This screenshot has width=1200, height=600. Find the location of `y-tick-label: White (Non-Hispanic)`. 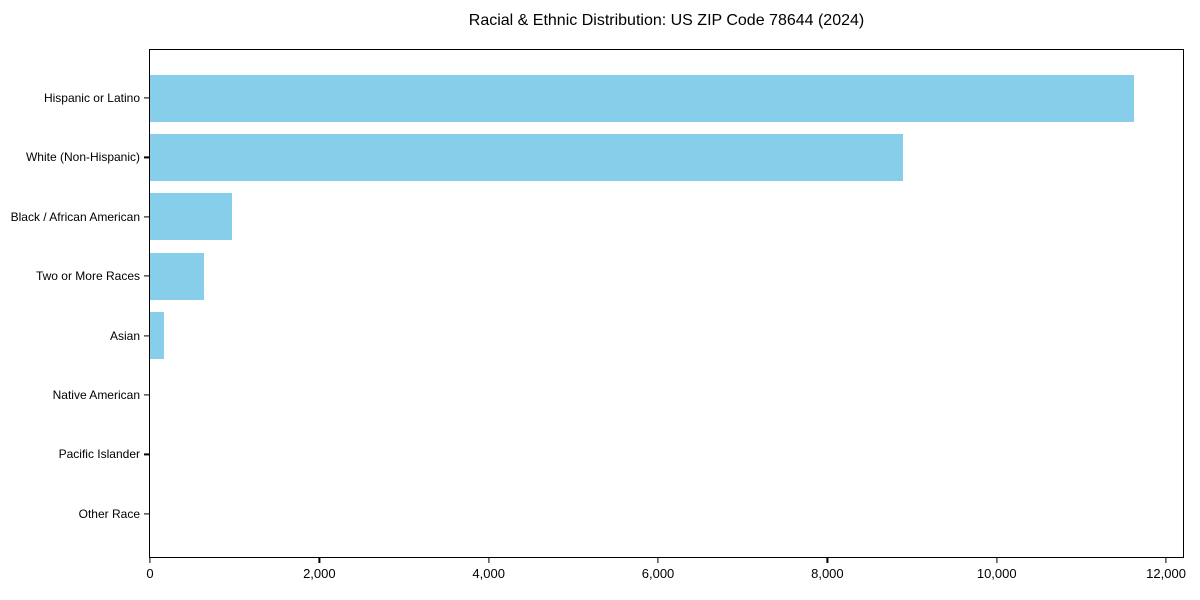

y-tick-label: White (Non-Hispanic) is located at coordinates (82, 157).